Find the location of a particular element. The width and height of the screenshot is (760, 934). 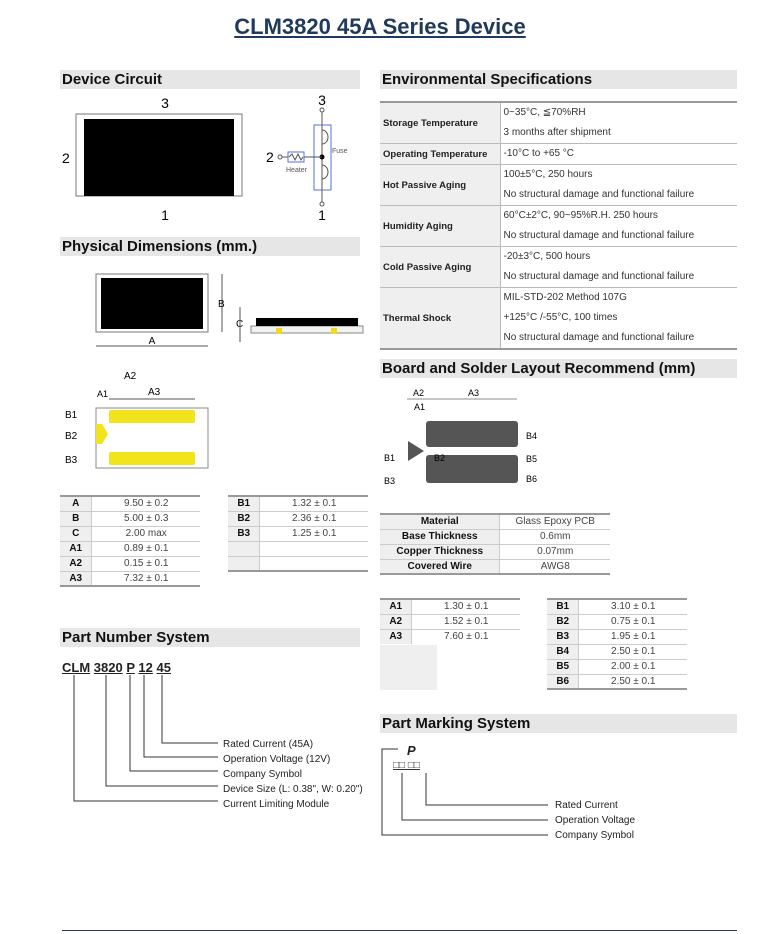

cell-label: A3 is located at coordinates (76, 578).